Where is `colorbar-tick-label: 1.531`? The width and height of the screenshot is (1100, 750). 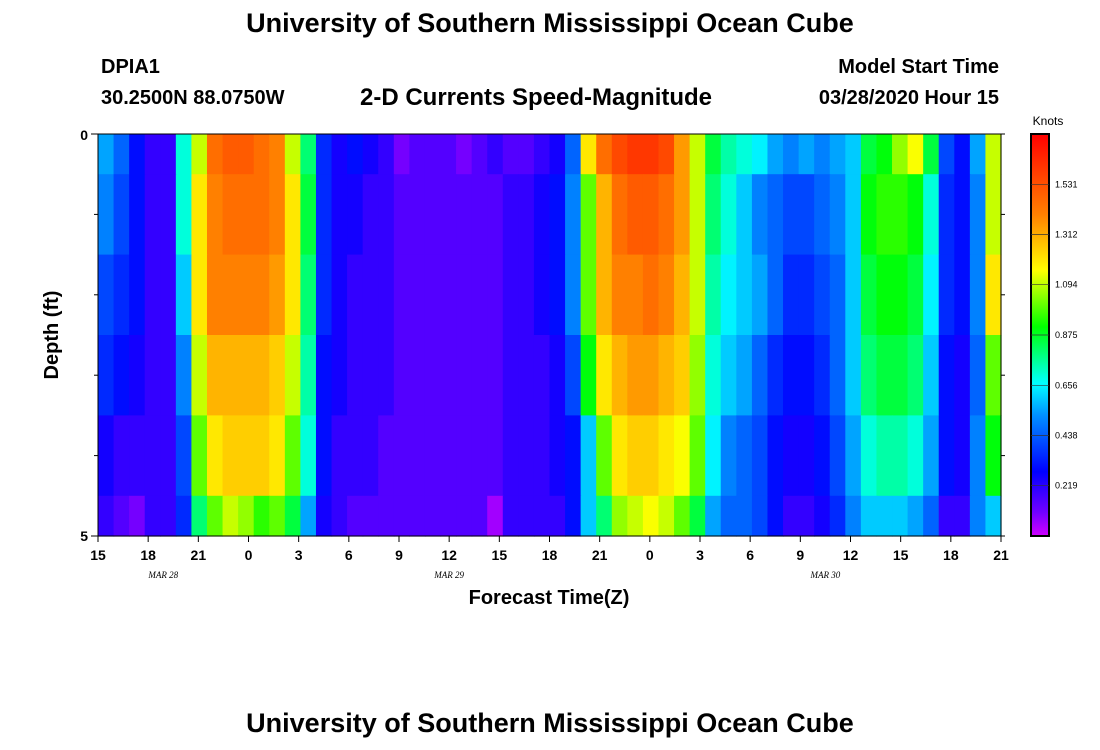
colorbar-tick-label: 1.531 is located at coordinates (1066, 184).